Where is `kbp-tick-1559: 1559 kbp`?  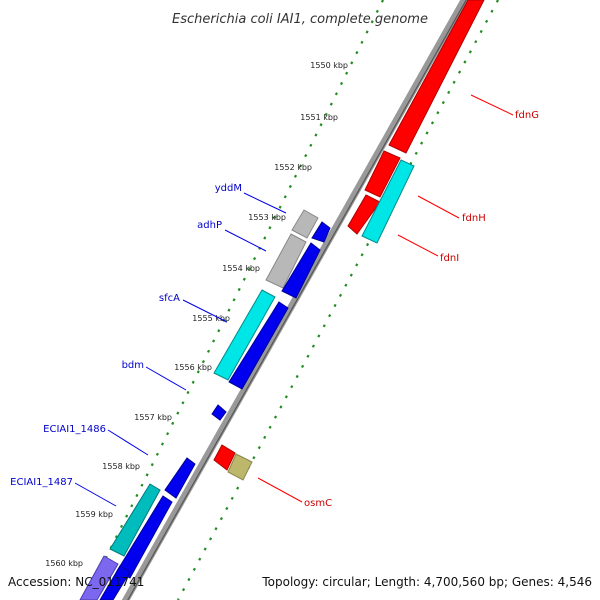 kbp-tick-1559: 1559 kbp is located at coordinates (94, 514).